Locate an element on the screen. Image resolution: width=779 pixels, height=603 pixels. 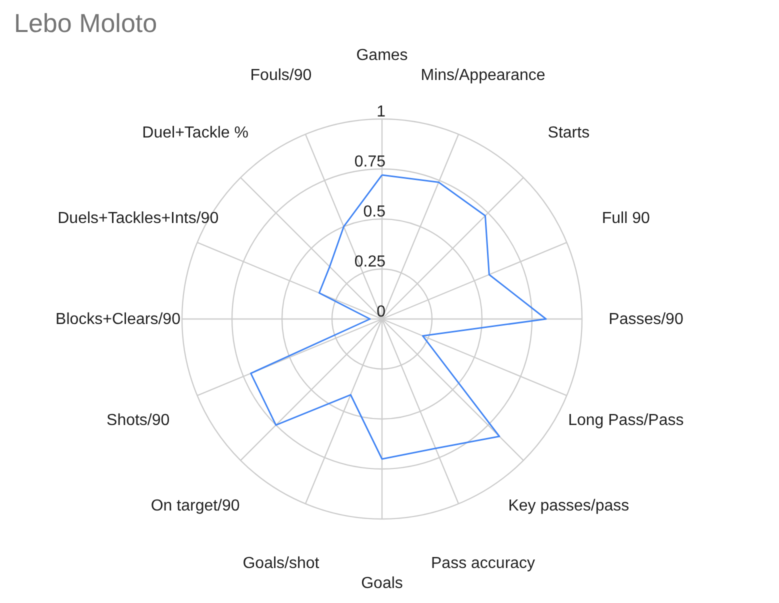
spoke-label: Long Pass/Pass is located at coordinates (626, 421).